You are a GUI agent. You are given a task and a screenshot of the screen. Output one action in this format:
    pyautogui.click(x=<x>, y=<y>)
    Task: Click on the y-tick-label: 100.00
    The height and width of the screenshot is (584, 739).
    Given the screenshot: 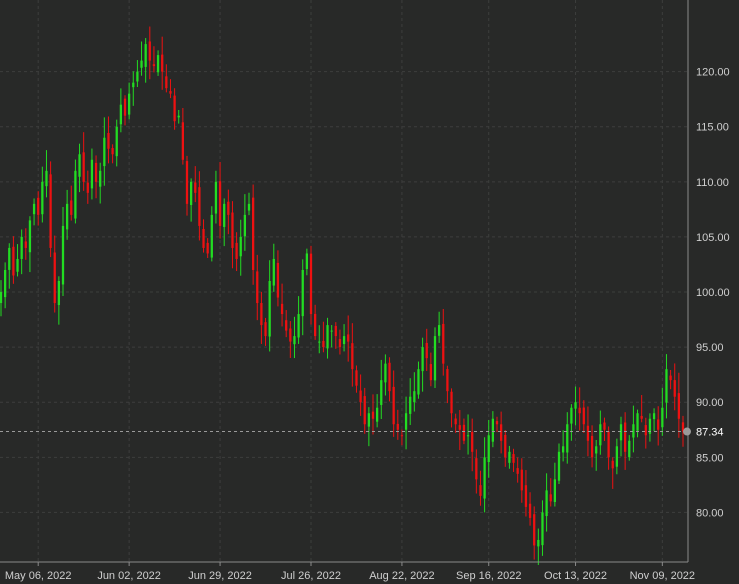 What is the action you would take?
    pyautogui.click(x=713, y=293)
    